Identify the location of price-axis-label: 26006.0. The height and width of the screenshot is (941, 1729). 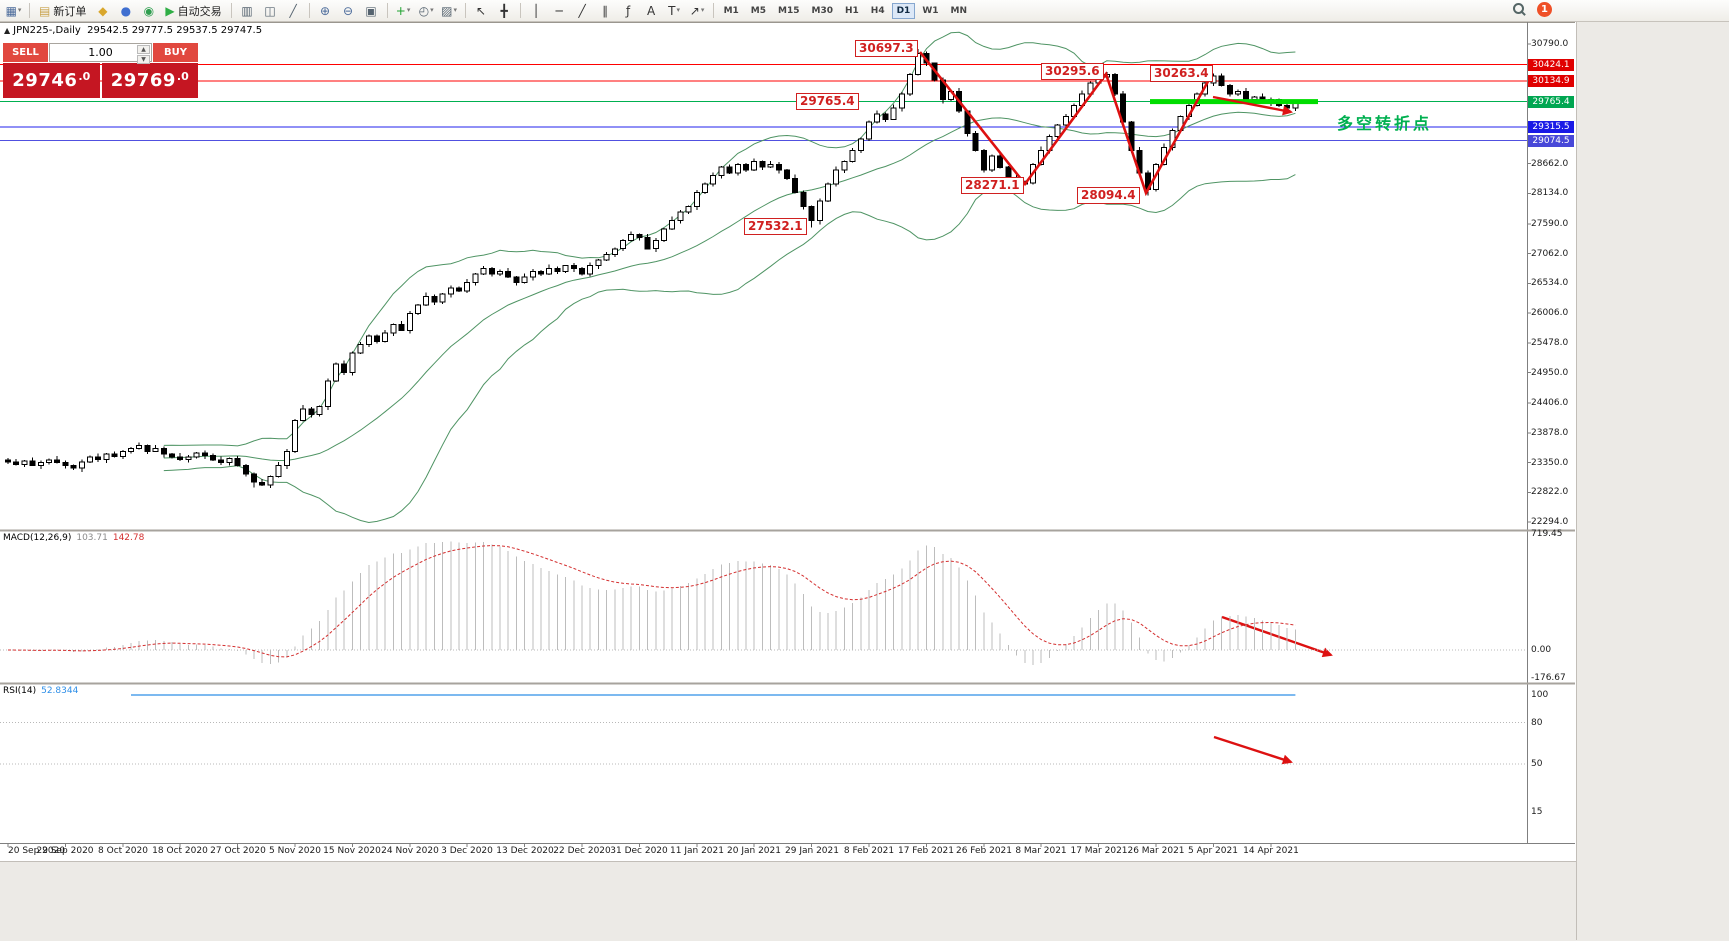
(1550, 313).